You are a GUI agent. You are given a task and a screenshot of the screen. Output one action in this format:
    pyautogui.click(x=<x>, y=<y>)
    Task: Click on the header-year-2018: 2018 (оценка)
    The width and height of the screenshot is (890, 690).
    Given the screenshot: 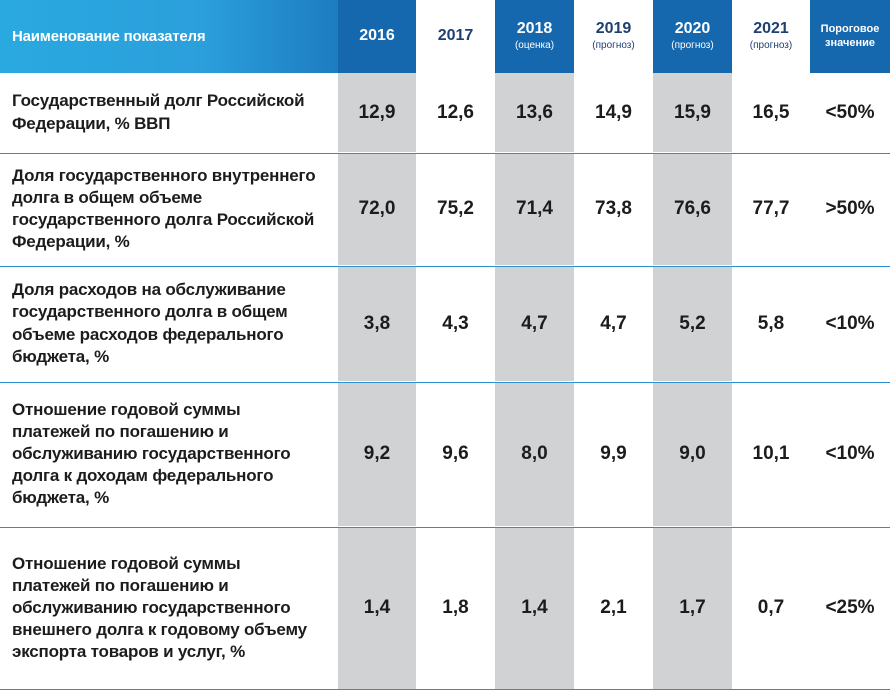 What is the action you would take?
    pyautogui.click(x=534, y=36)
    